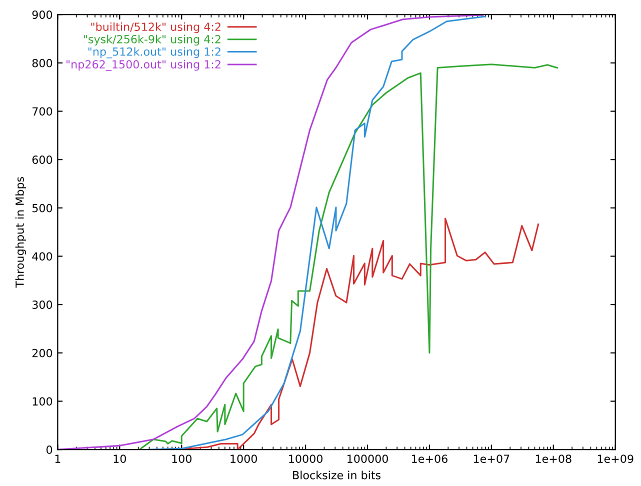 This screenshot has height=486, width=641. What do you see at coordinates (20, 232) in the screenshot?
I see `y-axis-title: Throughput in Mbps` at bounding box center [20, 232].